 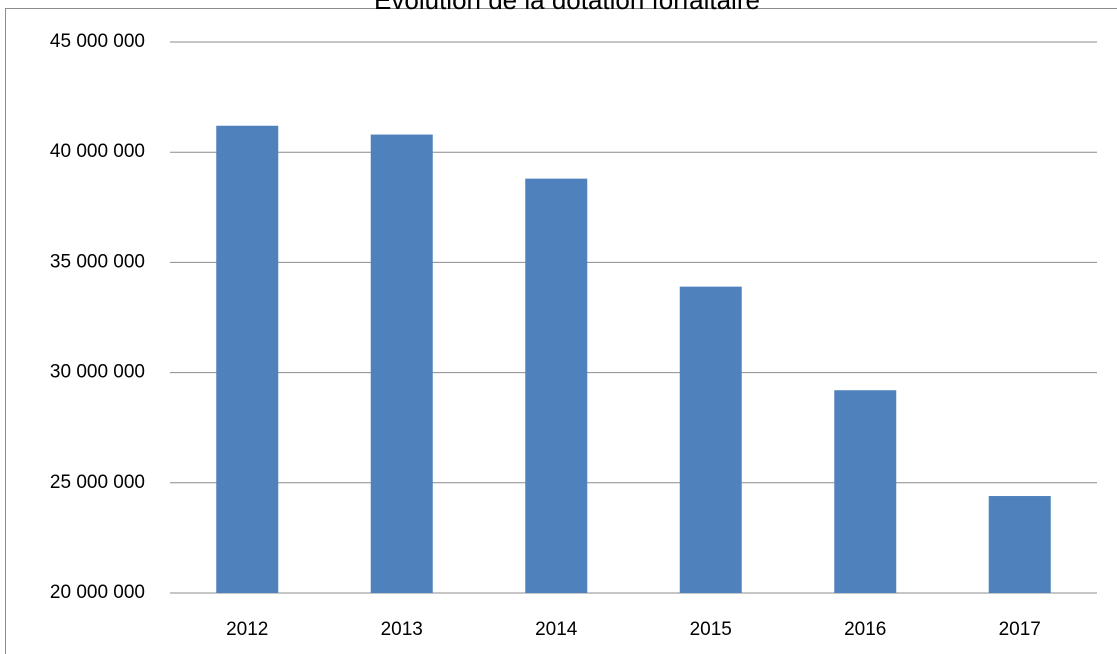 What do you see at coordinates (556, 629) in the screenshot?
I see `x-tick-label: 2014` at bounding box center [556, 629].